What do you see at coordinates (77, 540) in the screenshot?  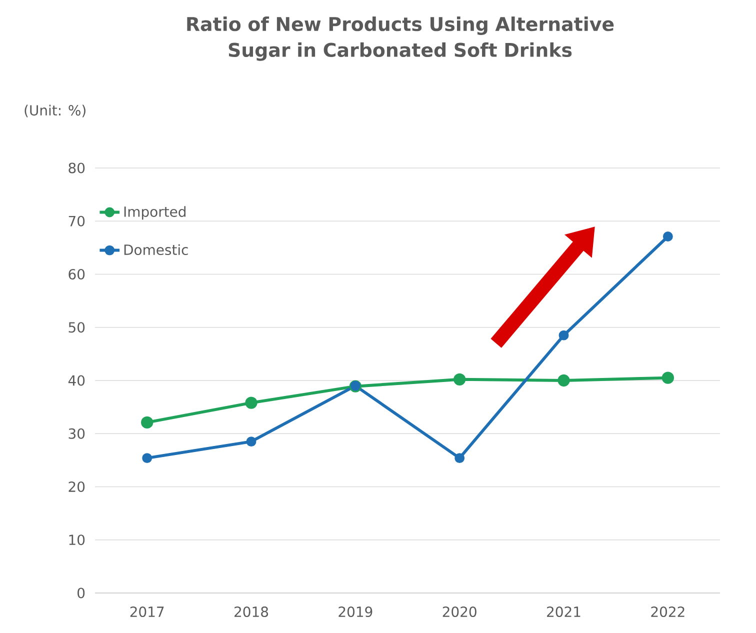 I see `y-tick-label: 10` at bounding box center [77, 540].